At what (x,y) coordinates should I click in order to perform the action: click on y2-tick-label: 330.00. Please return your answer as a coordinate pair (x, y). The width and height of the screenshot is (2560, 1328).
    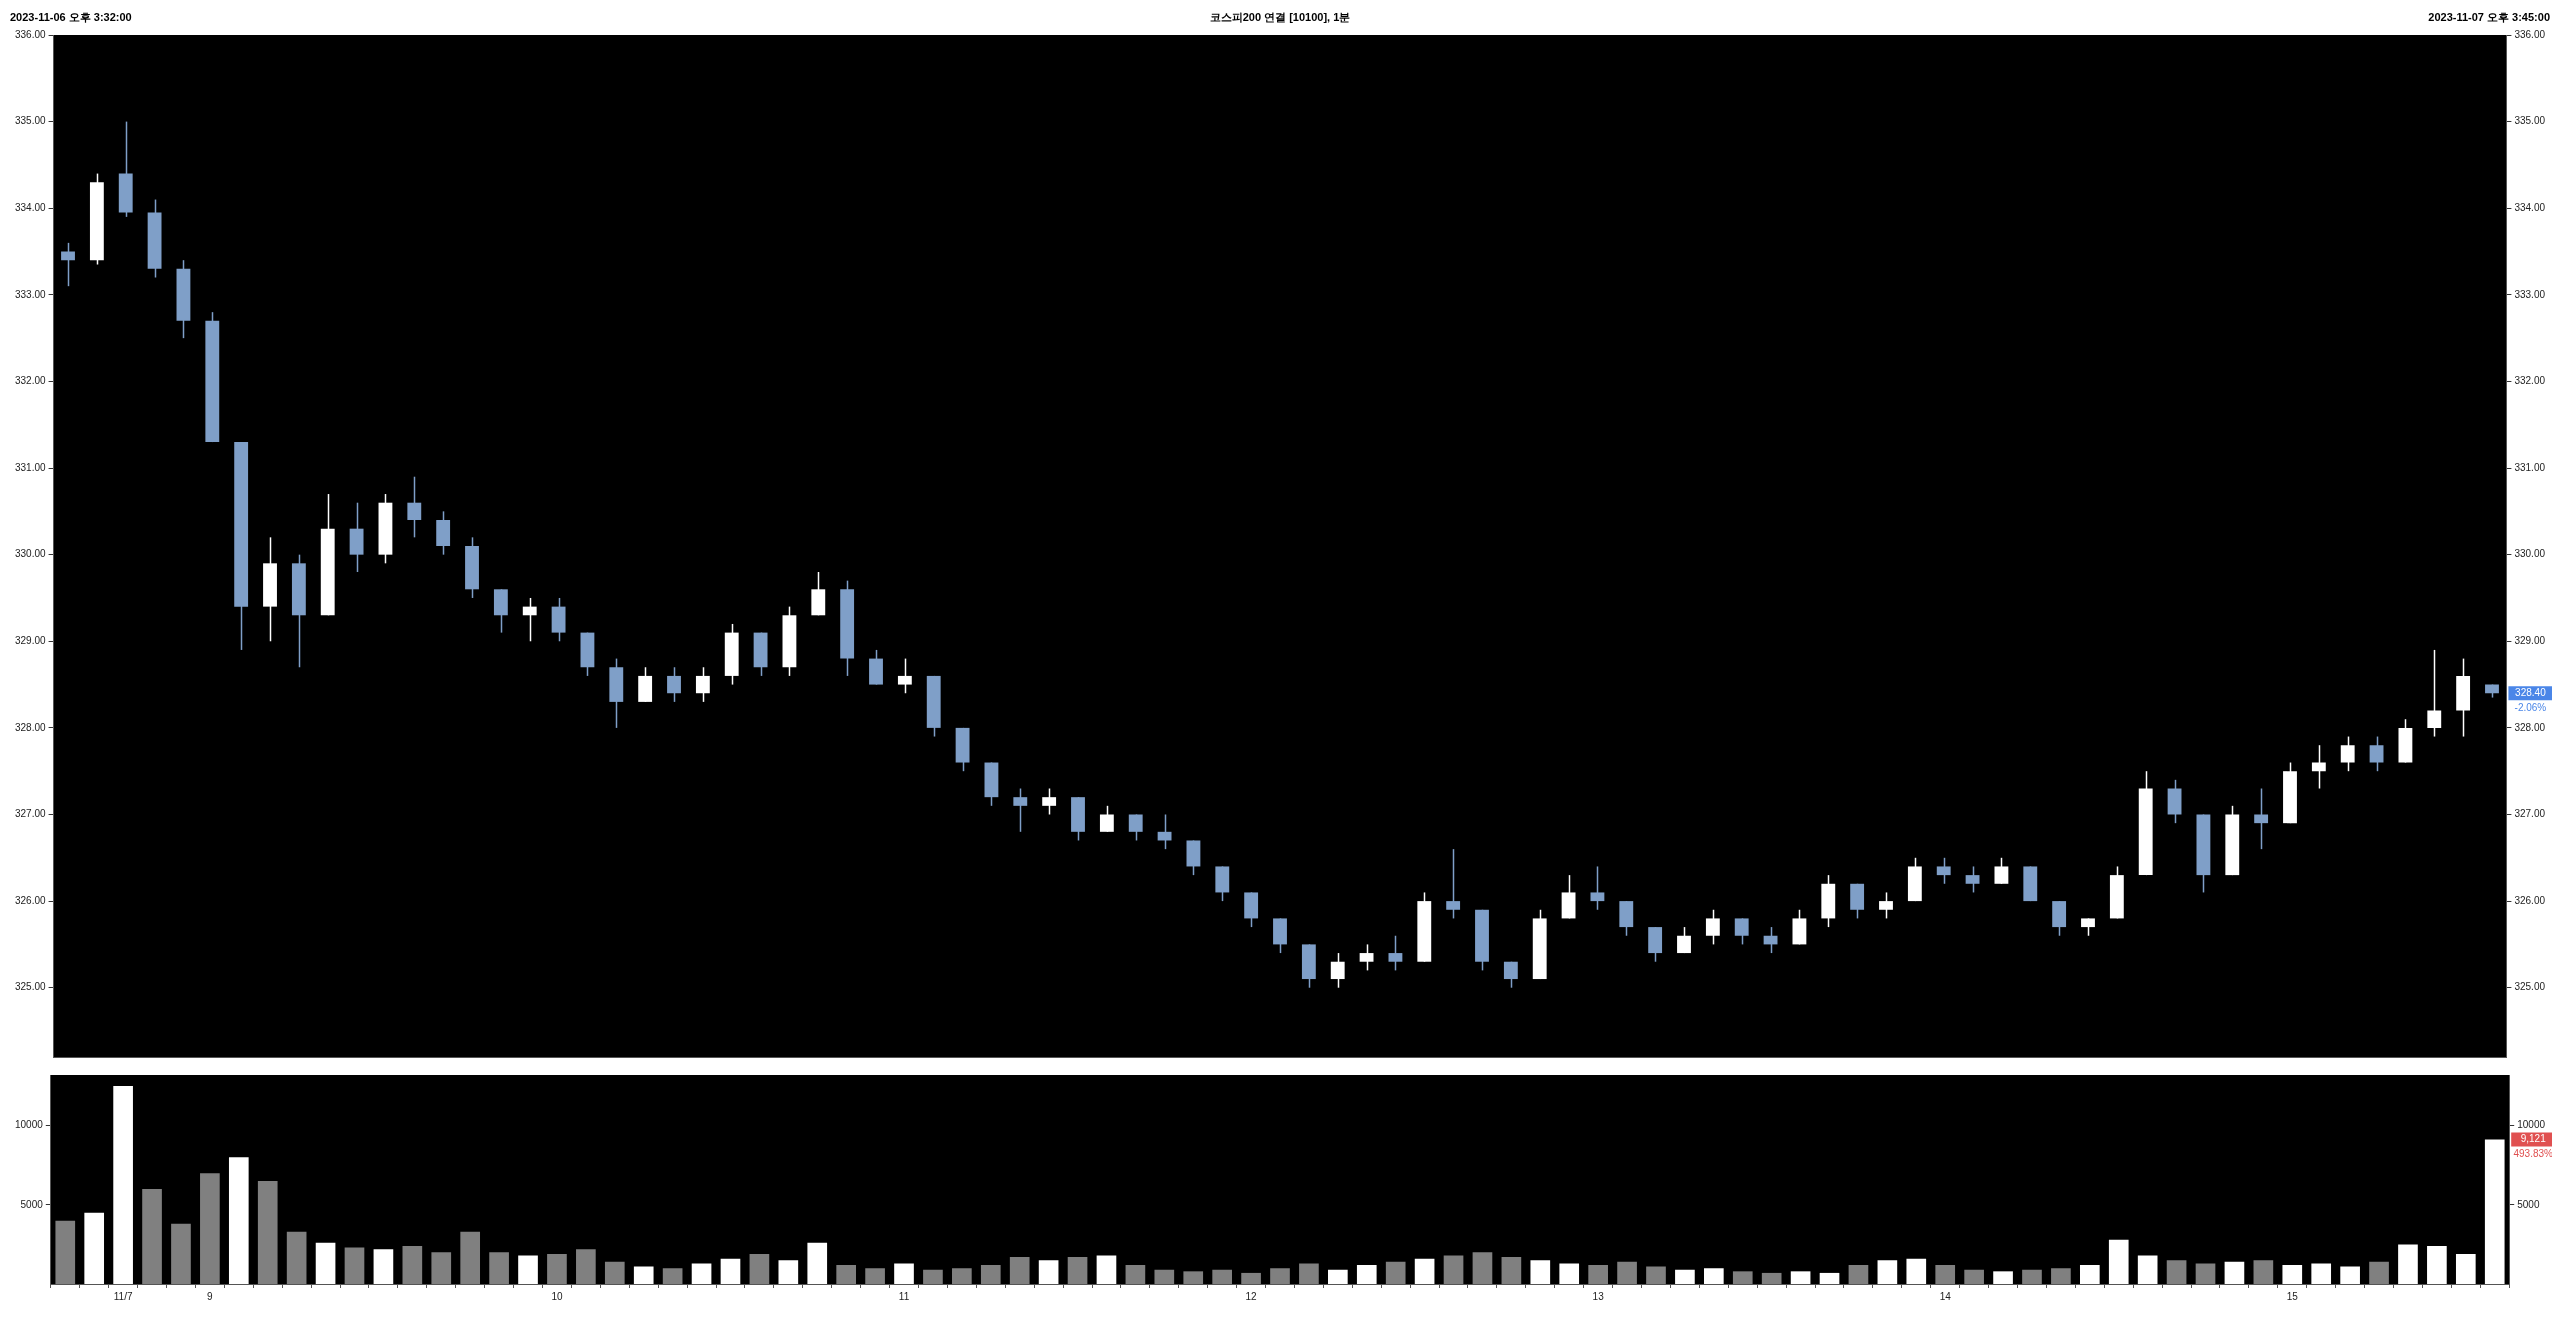
    Looking at the image, I should click on (2530, 554).